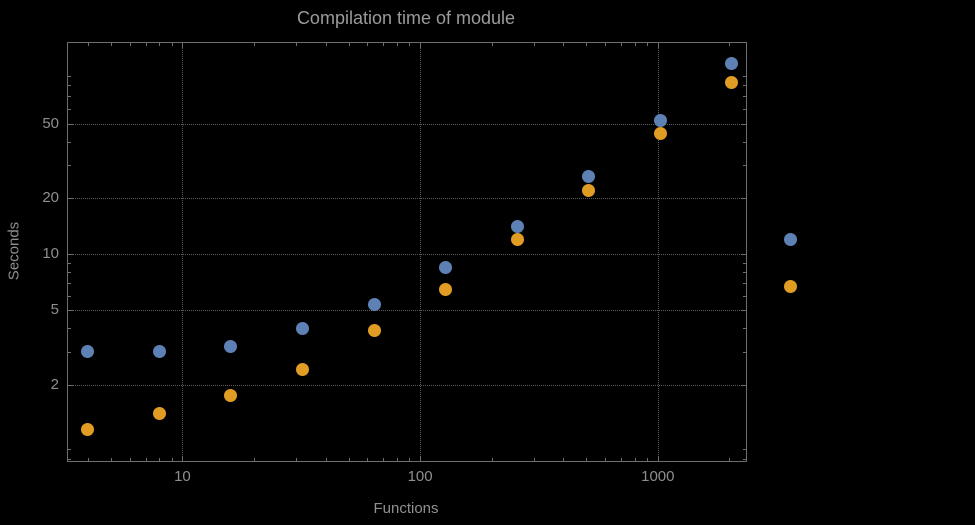 The width and height of the screenshot is (975, 525). I want to click on y-tick-label: 2, so click(54, 384).